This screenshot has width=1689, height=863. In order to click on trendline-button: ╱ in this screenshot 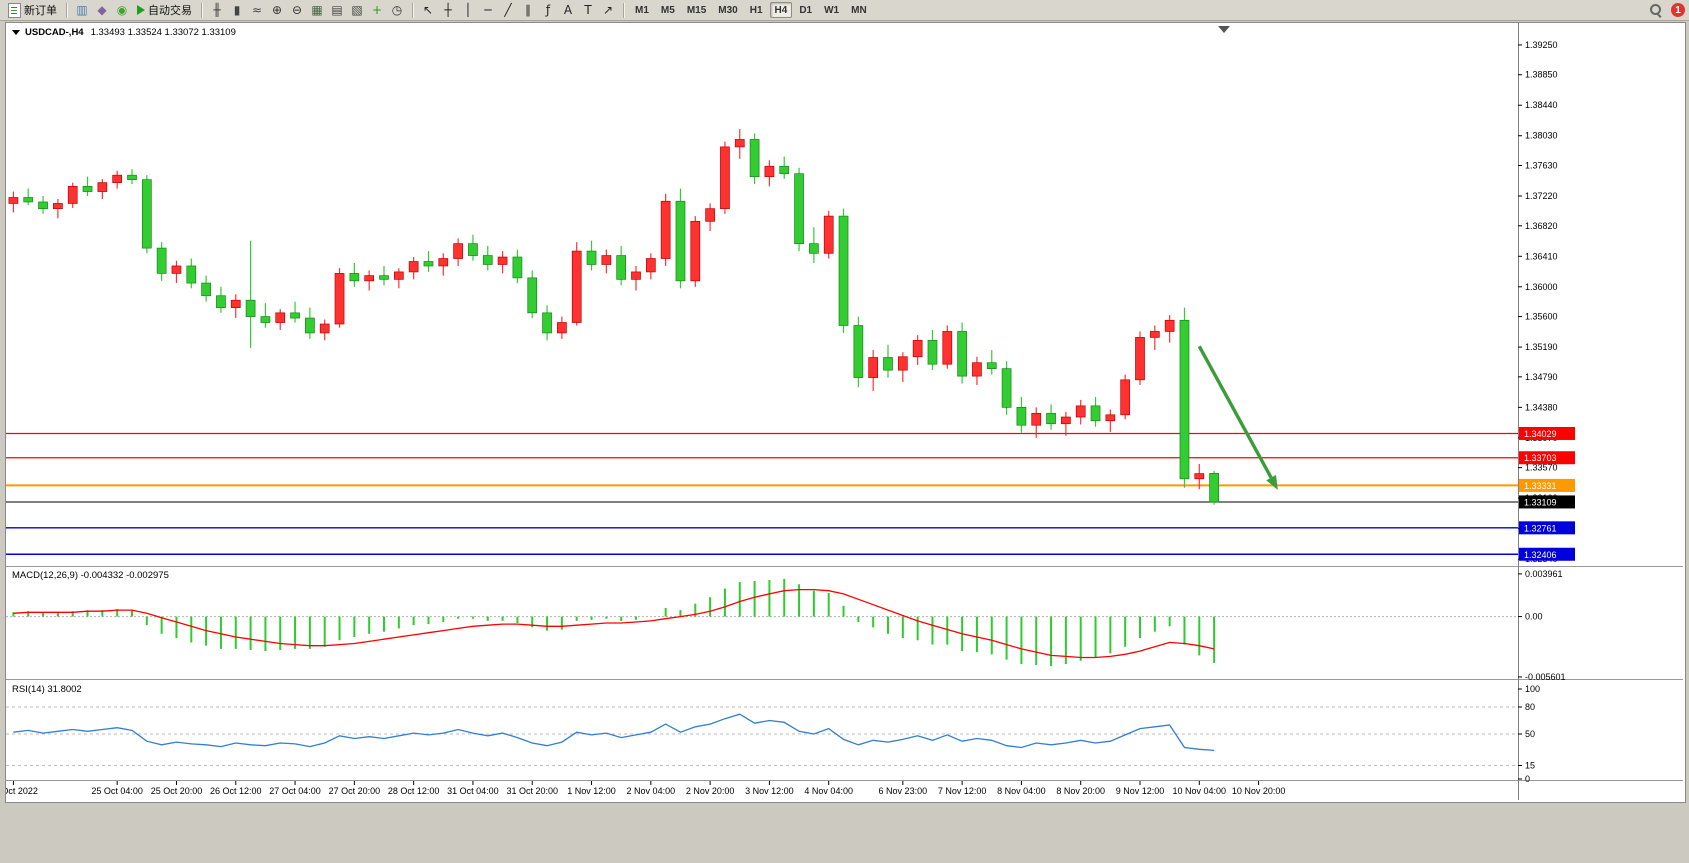, I will do `click(508, 10)`.